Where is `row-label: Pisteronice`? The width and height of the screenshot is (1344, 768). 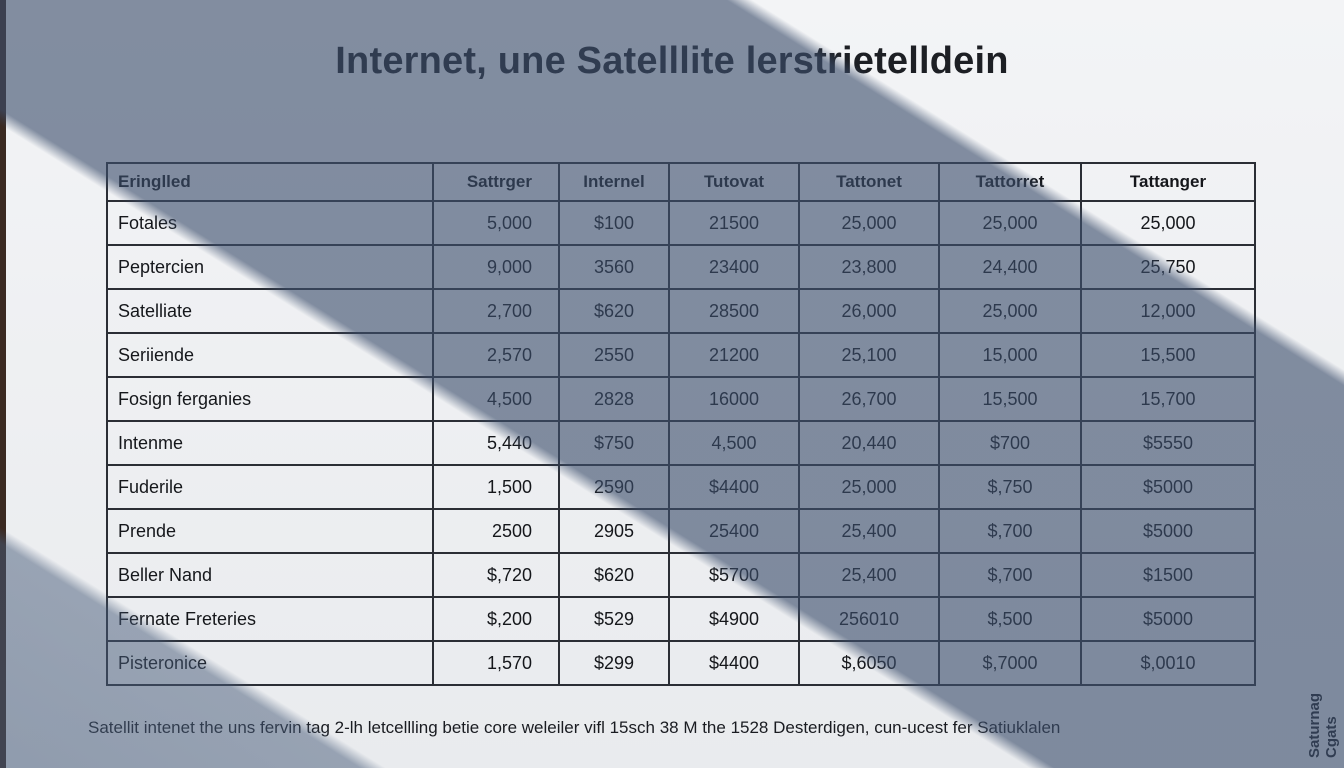
row-label: Pisteronice is located at coordinates (270, 663).